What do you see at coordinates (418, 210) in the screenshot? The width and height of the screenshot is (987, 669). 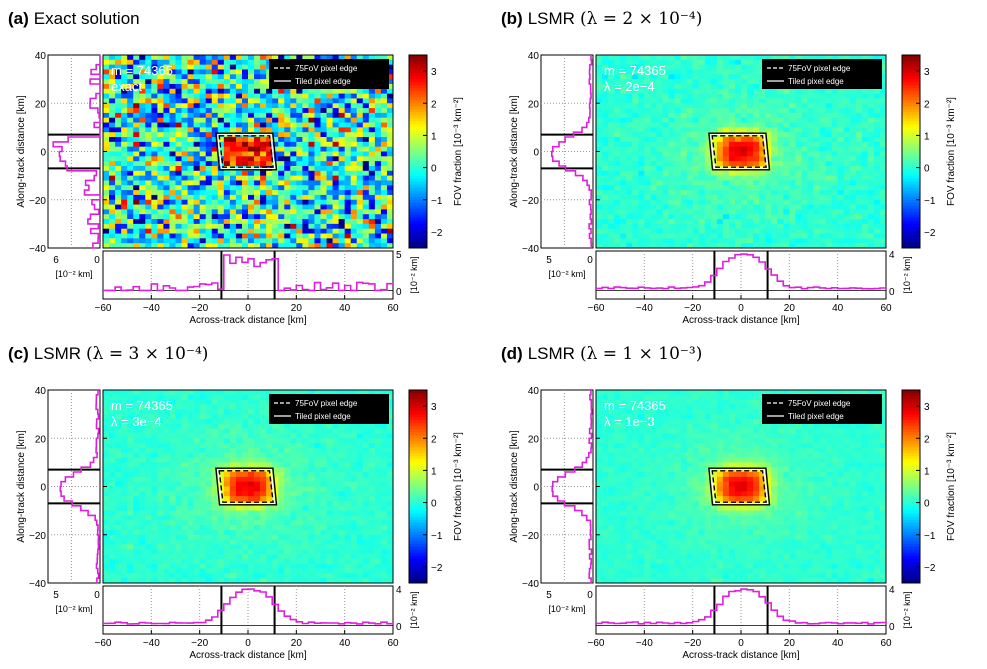 I see `colorbar-step` at bounding box center [418, 210].